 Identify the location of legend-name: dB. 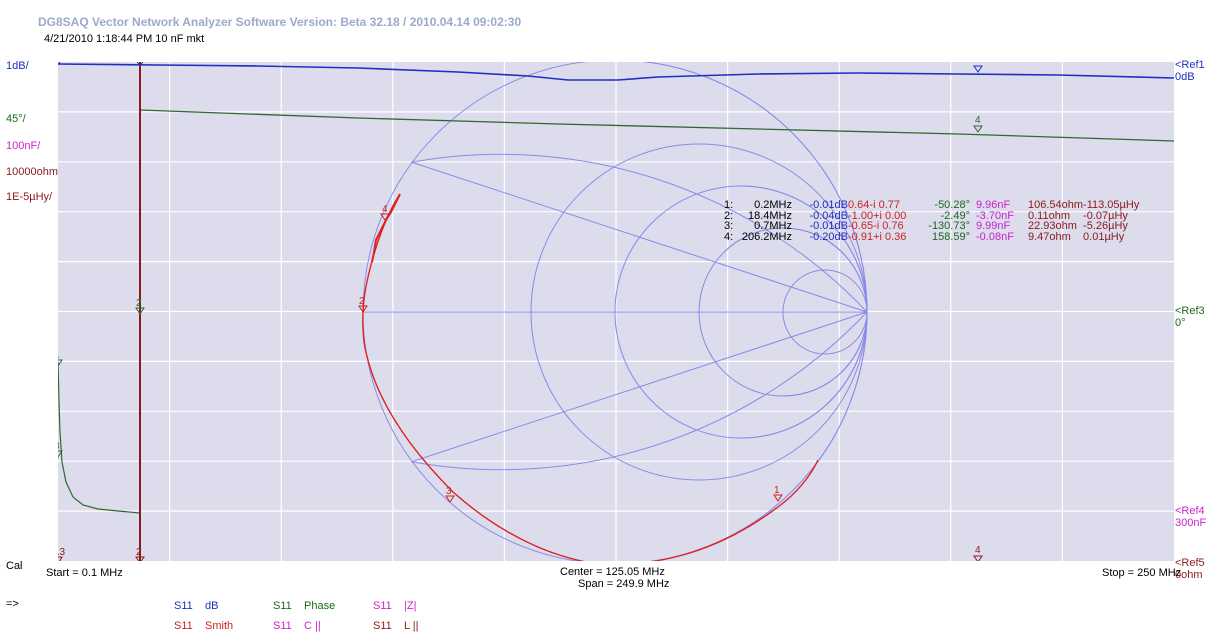
(212, 606).